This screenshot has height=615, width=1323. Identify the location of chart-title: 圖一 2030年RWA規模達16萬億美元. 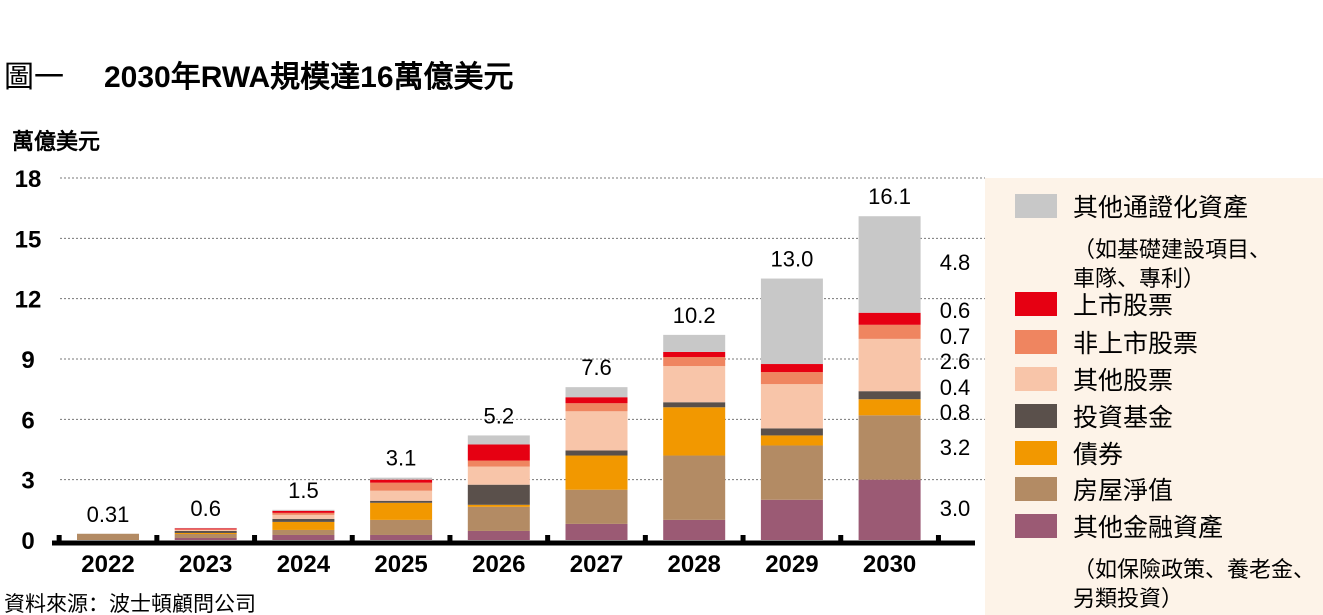
(259, 74).